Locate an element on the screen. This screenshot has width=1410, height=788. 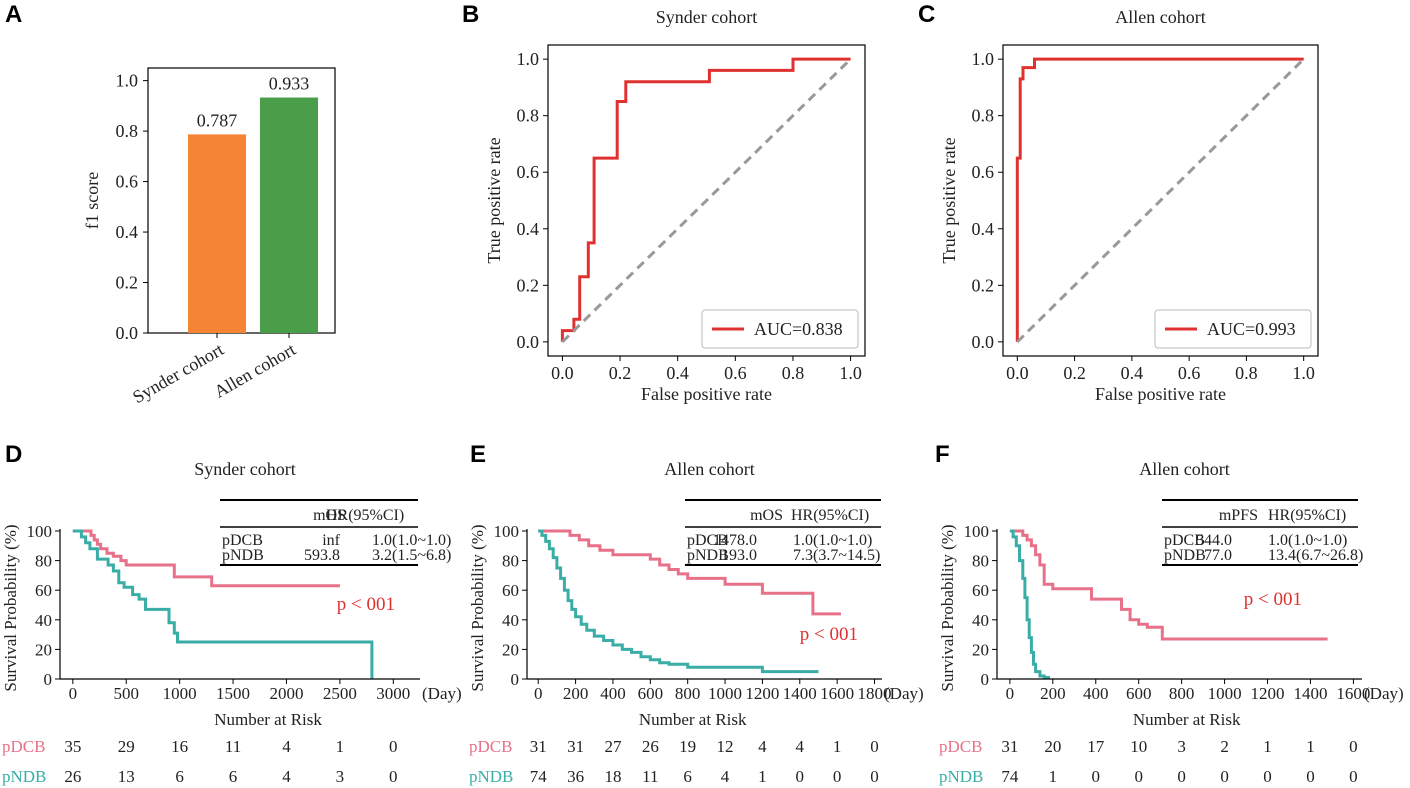
y-tick-label: 0.0 is located at coordinates (983, 342).